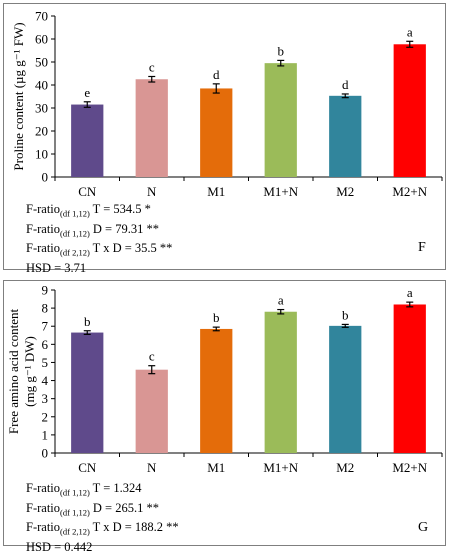  I want to click on stats-line: F-ratio(df 1,12) D = 79.31 **, so click(92, 230).